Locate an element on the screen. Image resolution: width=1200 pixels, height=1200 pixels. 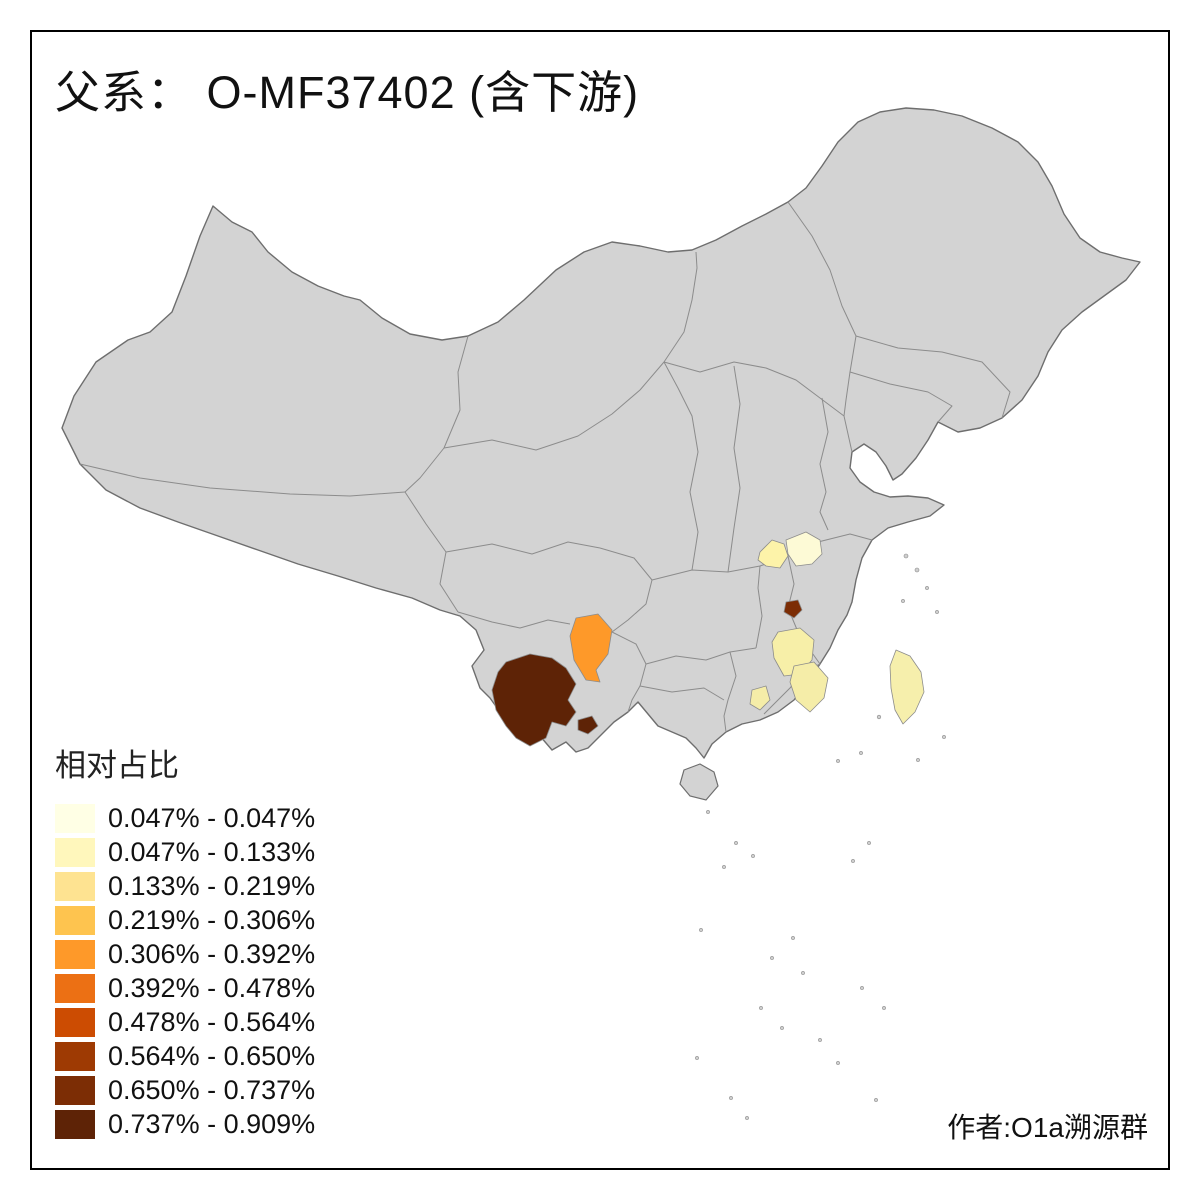
region-south-pale-east is located at coordinates (809, 687).